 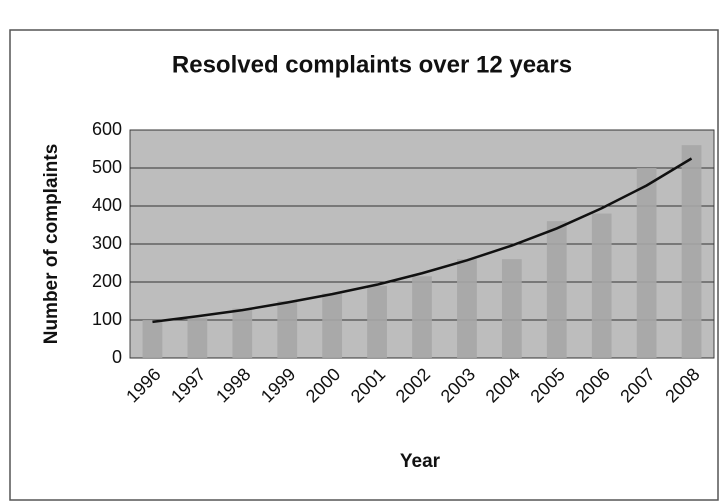 What do you see at coordinates (107, 129) in the screenshot?
I see `y-tick-label: 600` at bounding box center [107, 129].